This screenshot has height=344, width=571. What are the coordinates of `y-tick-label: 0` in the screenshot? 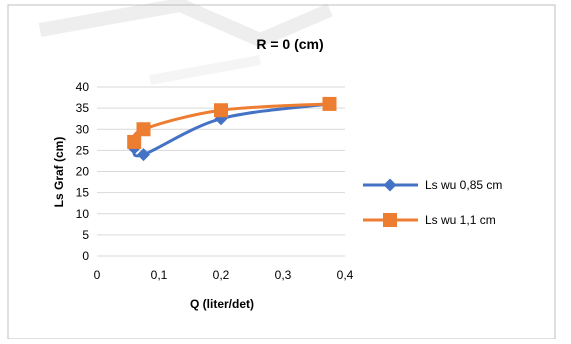 It's located at (85, 256).